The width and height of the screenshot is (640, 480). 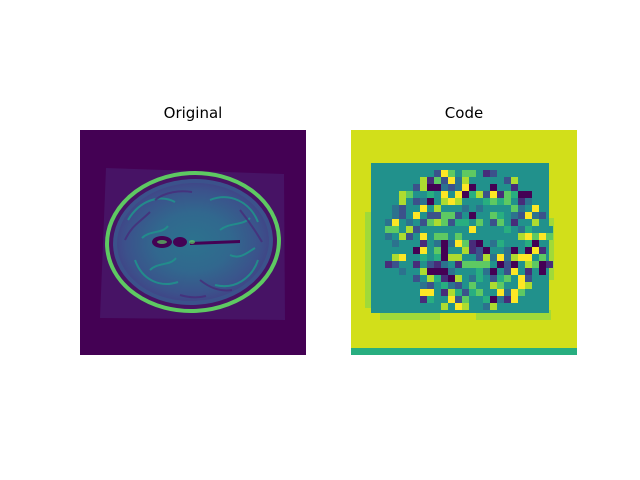 I want to click on code-bottom-band, so click(x=464, y=351).